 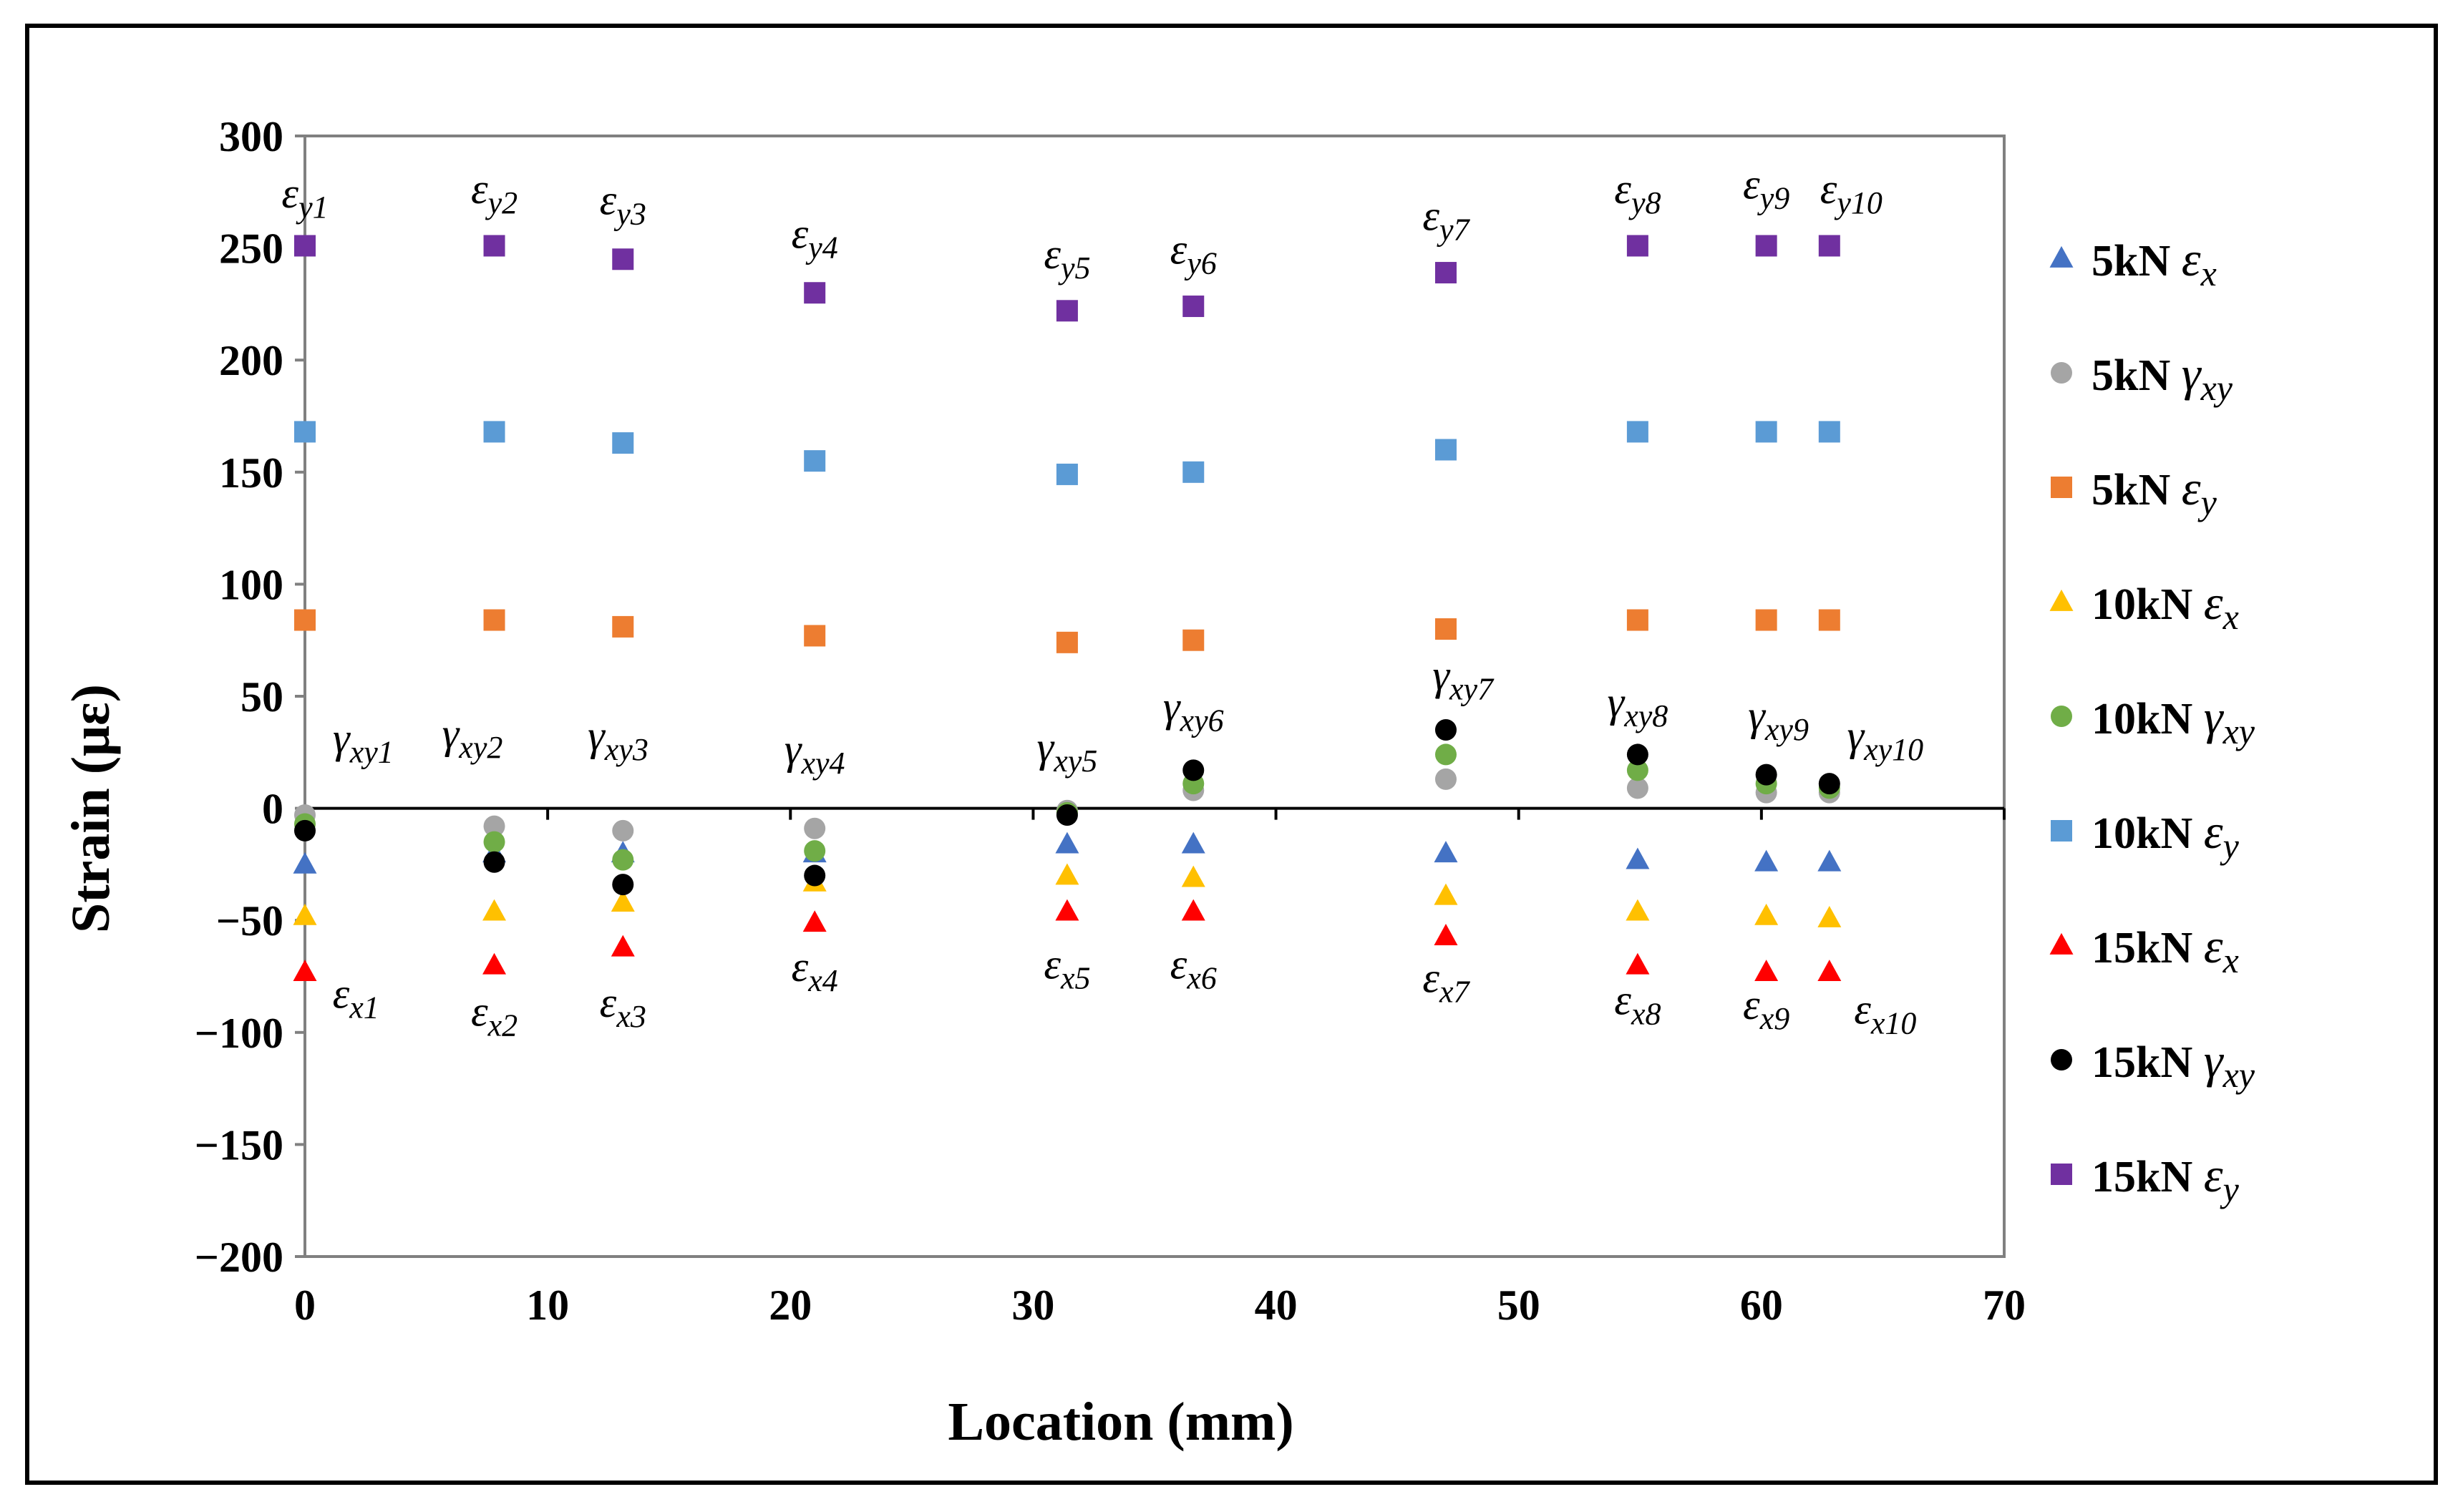 What do you see at coordinates (1067, 940) in the screenshot?
I see `series-15kN-x` at bounding box center [1067, 940].